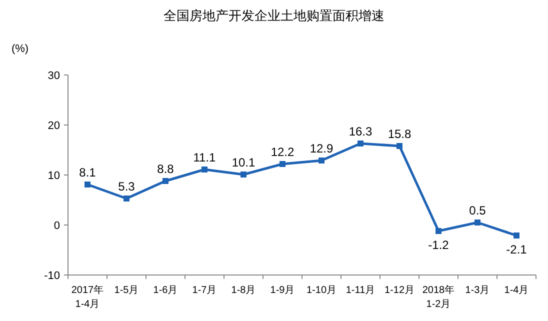 This screenshot has width=548, height=321. Describe the element at coordinates (165, 290) in the screenshot. I see `xtick: 1-6月` at that location.